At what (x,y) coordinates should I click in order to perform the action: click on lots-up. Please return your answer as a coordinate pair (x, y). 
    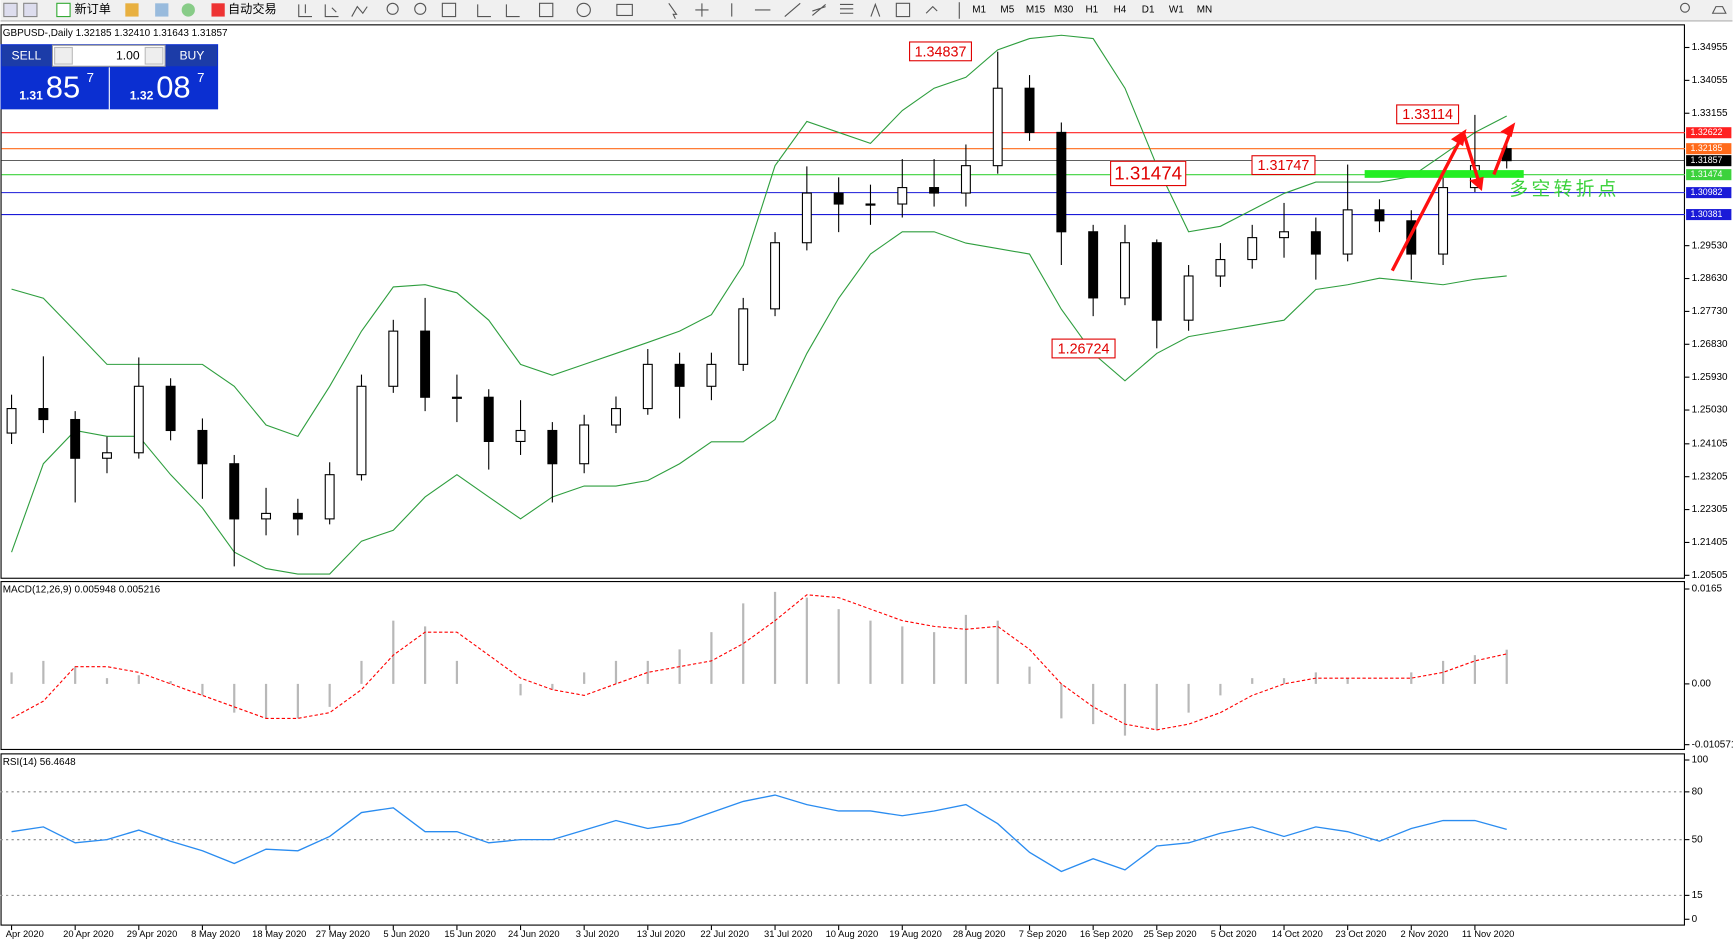
    Looking at the image, I should click on (154, 55).